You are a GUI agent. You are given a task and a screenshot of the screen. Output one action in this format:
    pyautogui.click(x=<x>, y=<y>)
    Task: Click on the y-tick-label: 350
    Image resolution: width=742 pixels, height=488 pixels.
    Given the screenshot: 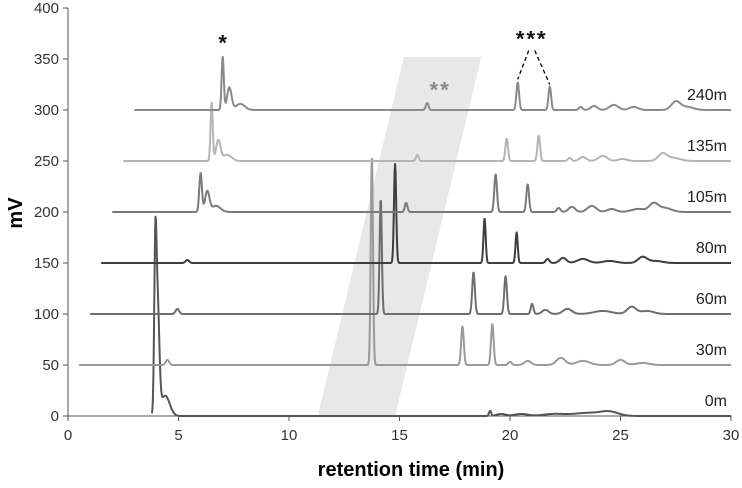 What is the action you would take?
    pyautogui.click(x=46, y=59)
    